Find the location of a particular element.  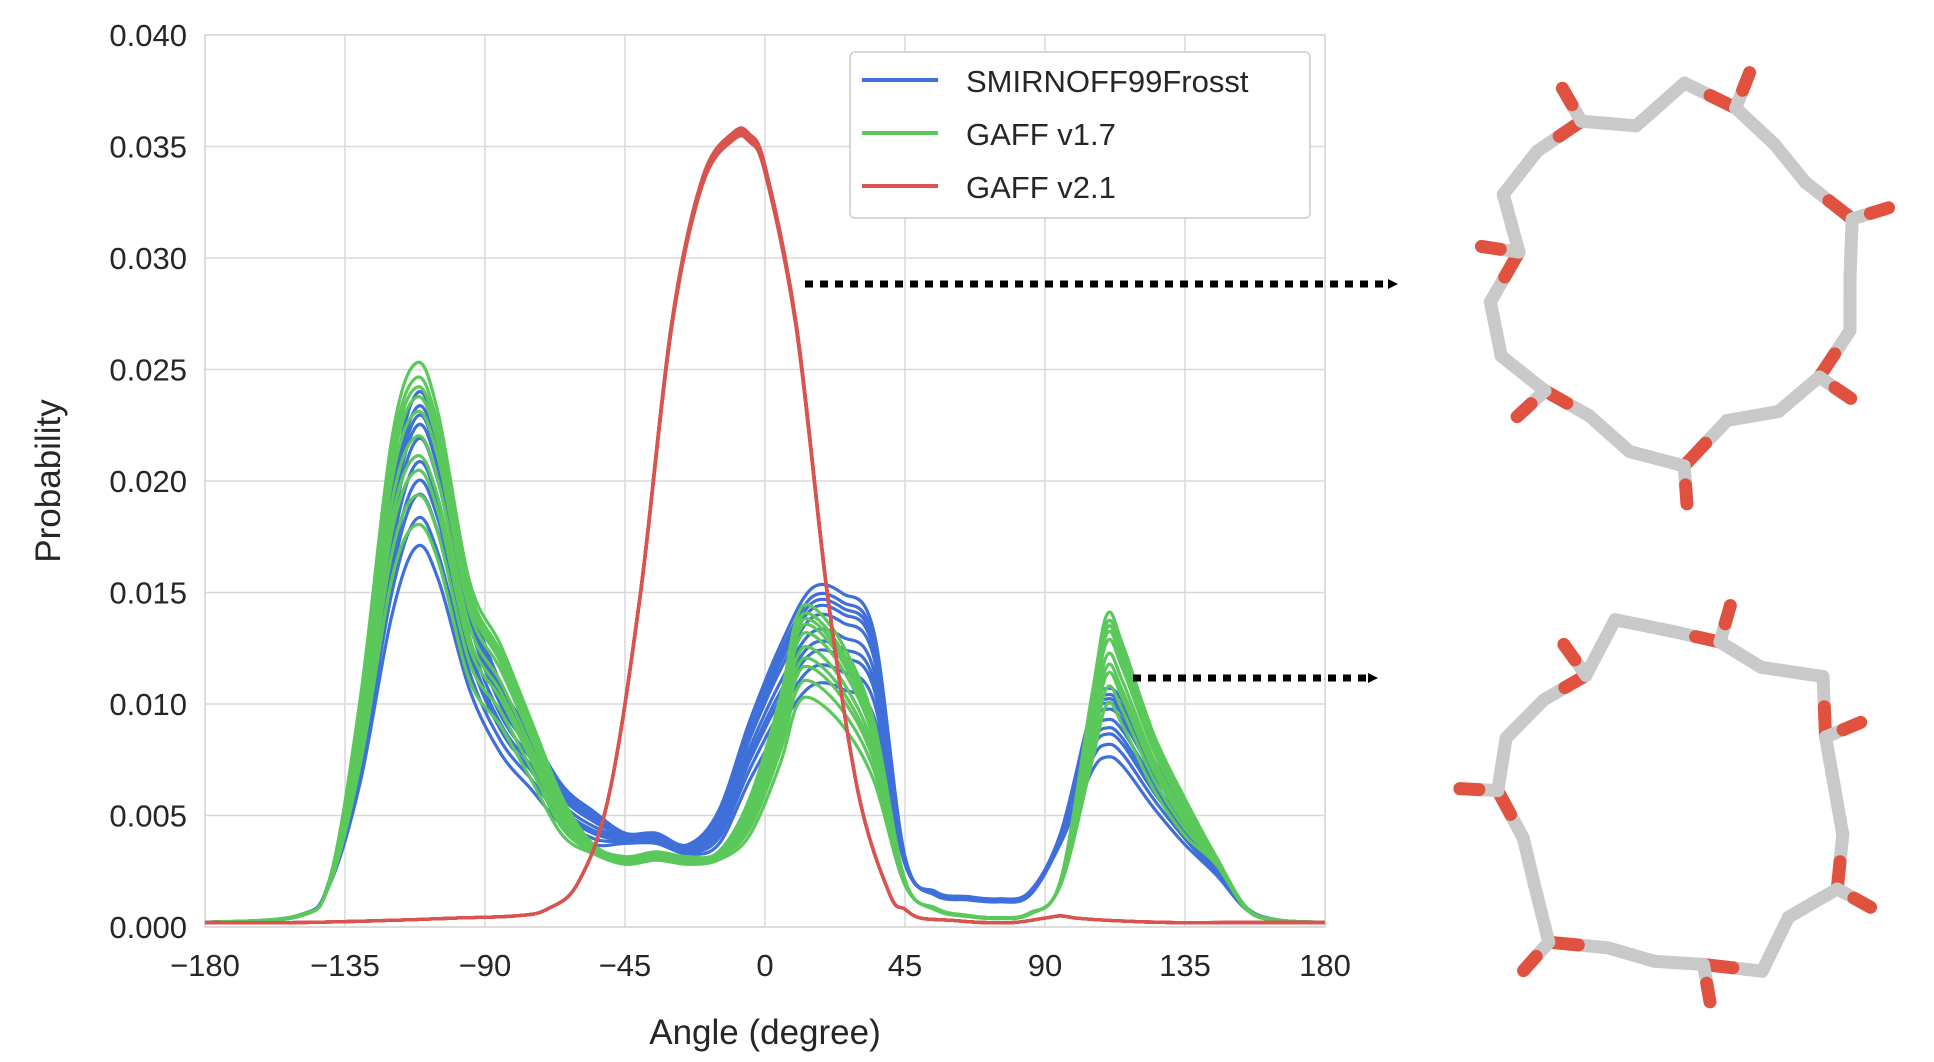

legend-label-gaff17: GAFF v1.7 is located at coordinates (1041, 134).